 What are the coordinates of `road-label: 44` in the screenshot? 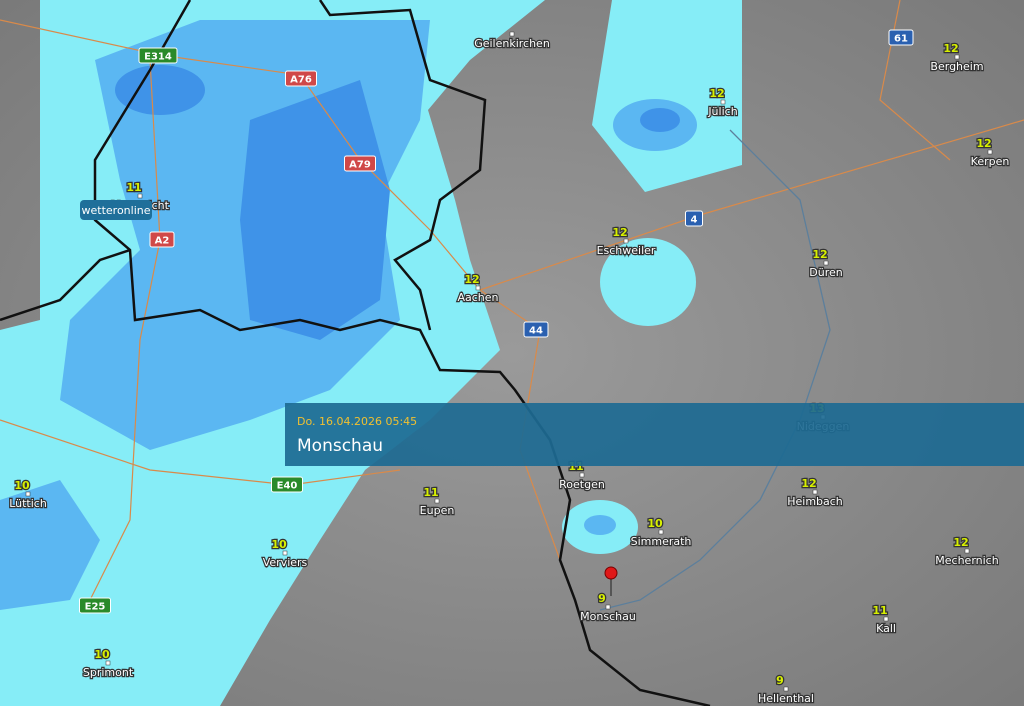 It's located at (536, 331).